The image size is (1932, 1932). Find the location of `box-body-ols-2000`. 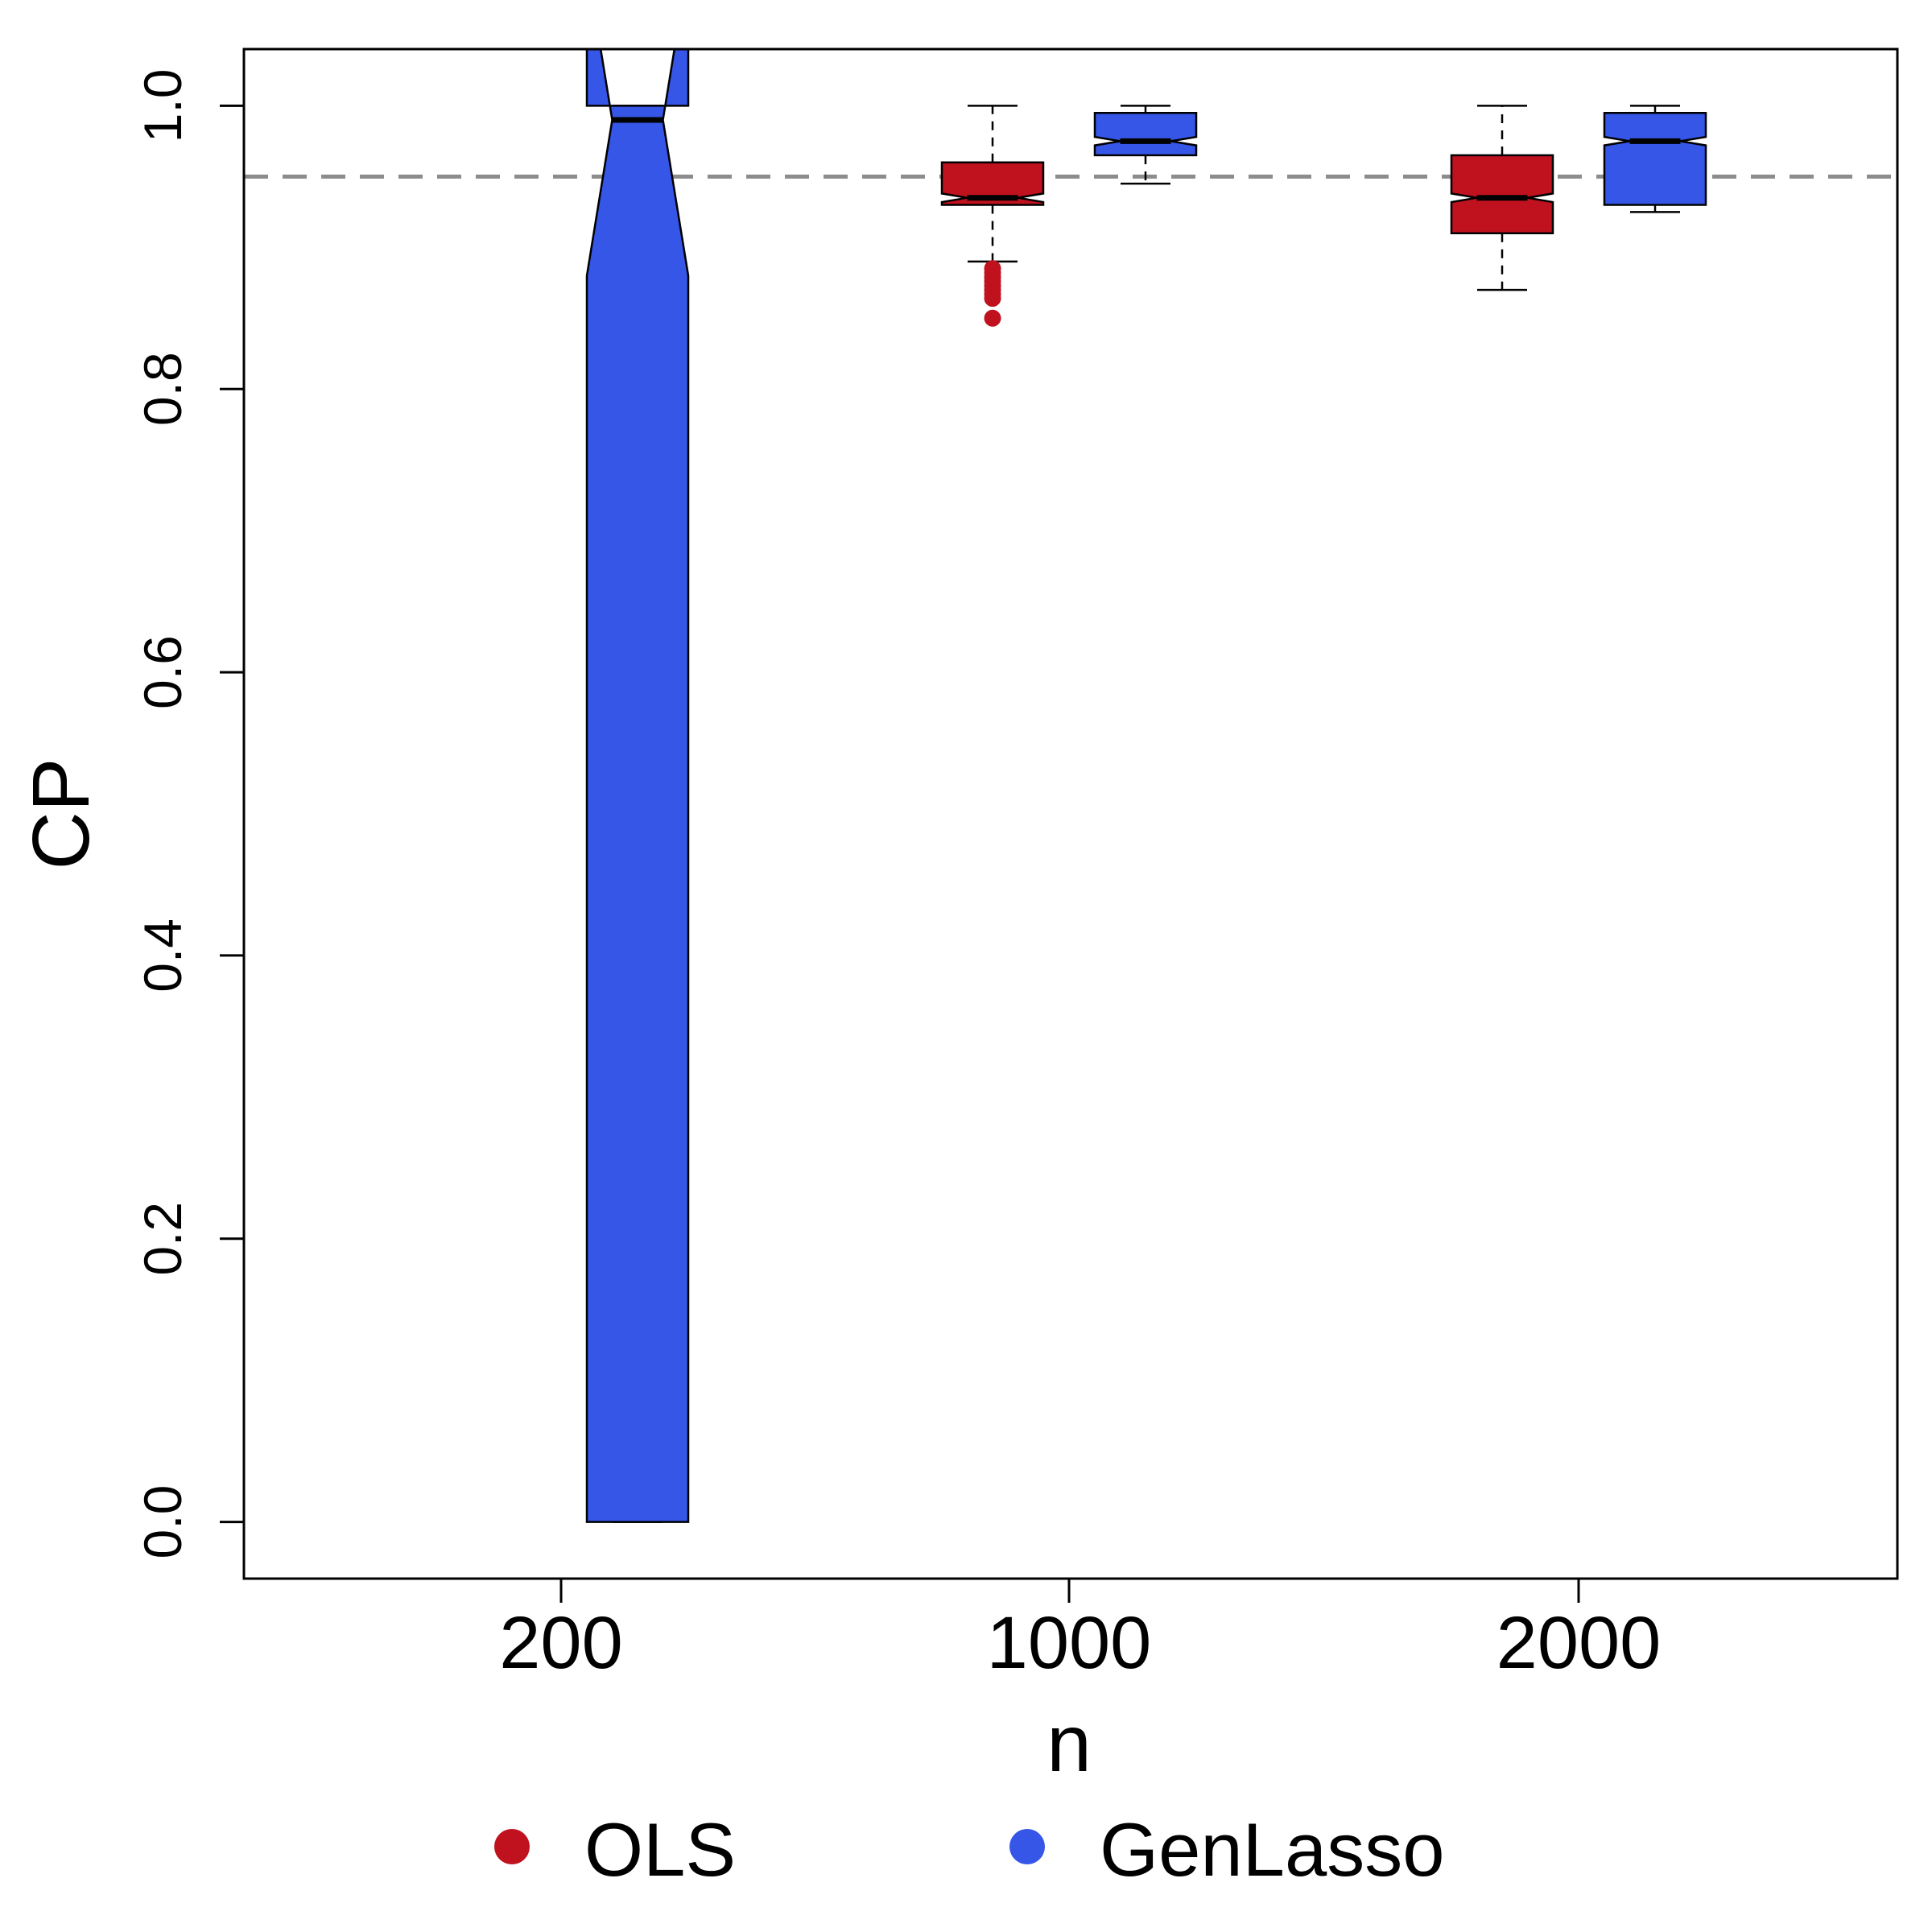

box-body-ols-2000 is located at coordinates (1502, 194).